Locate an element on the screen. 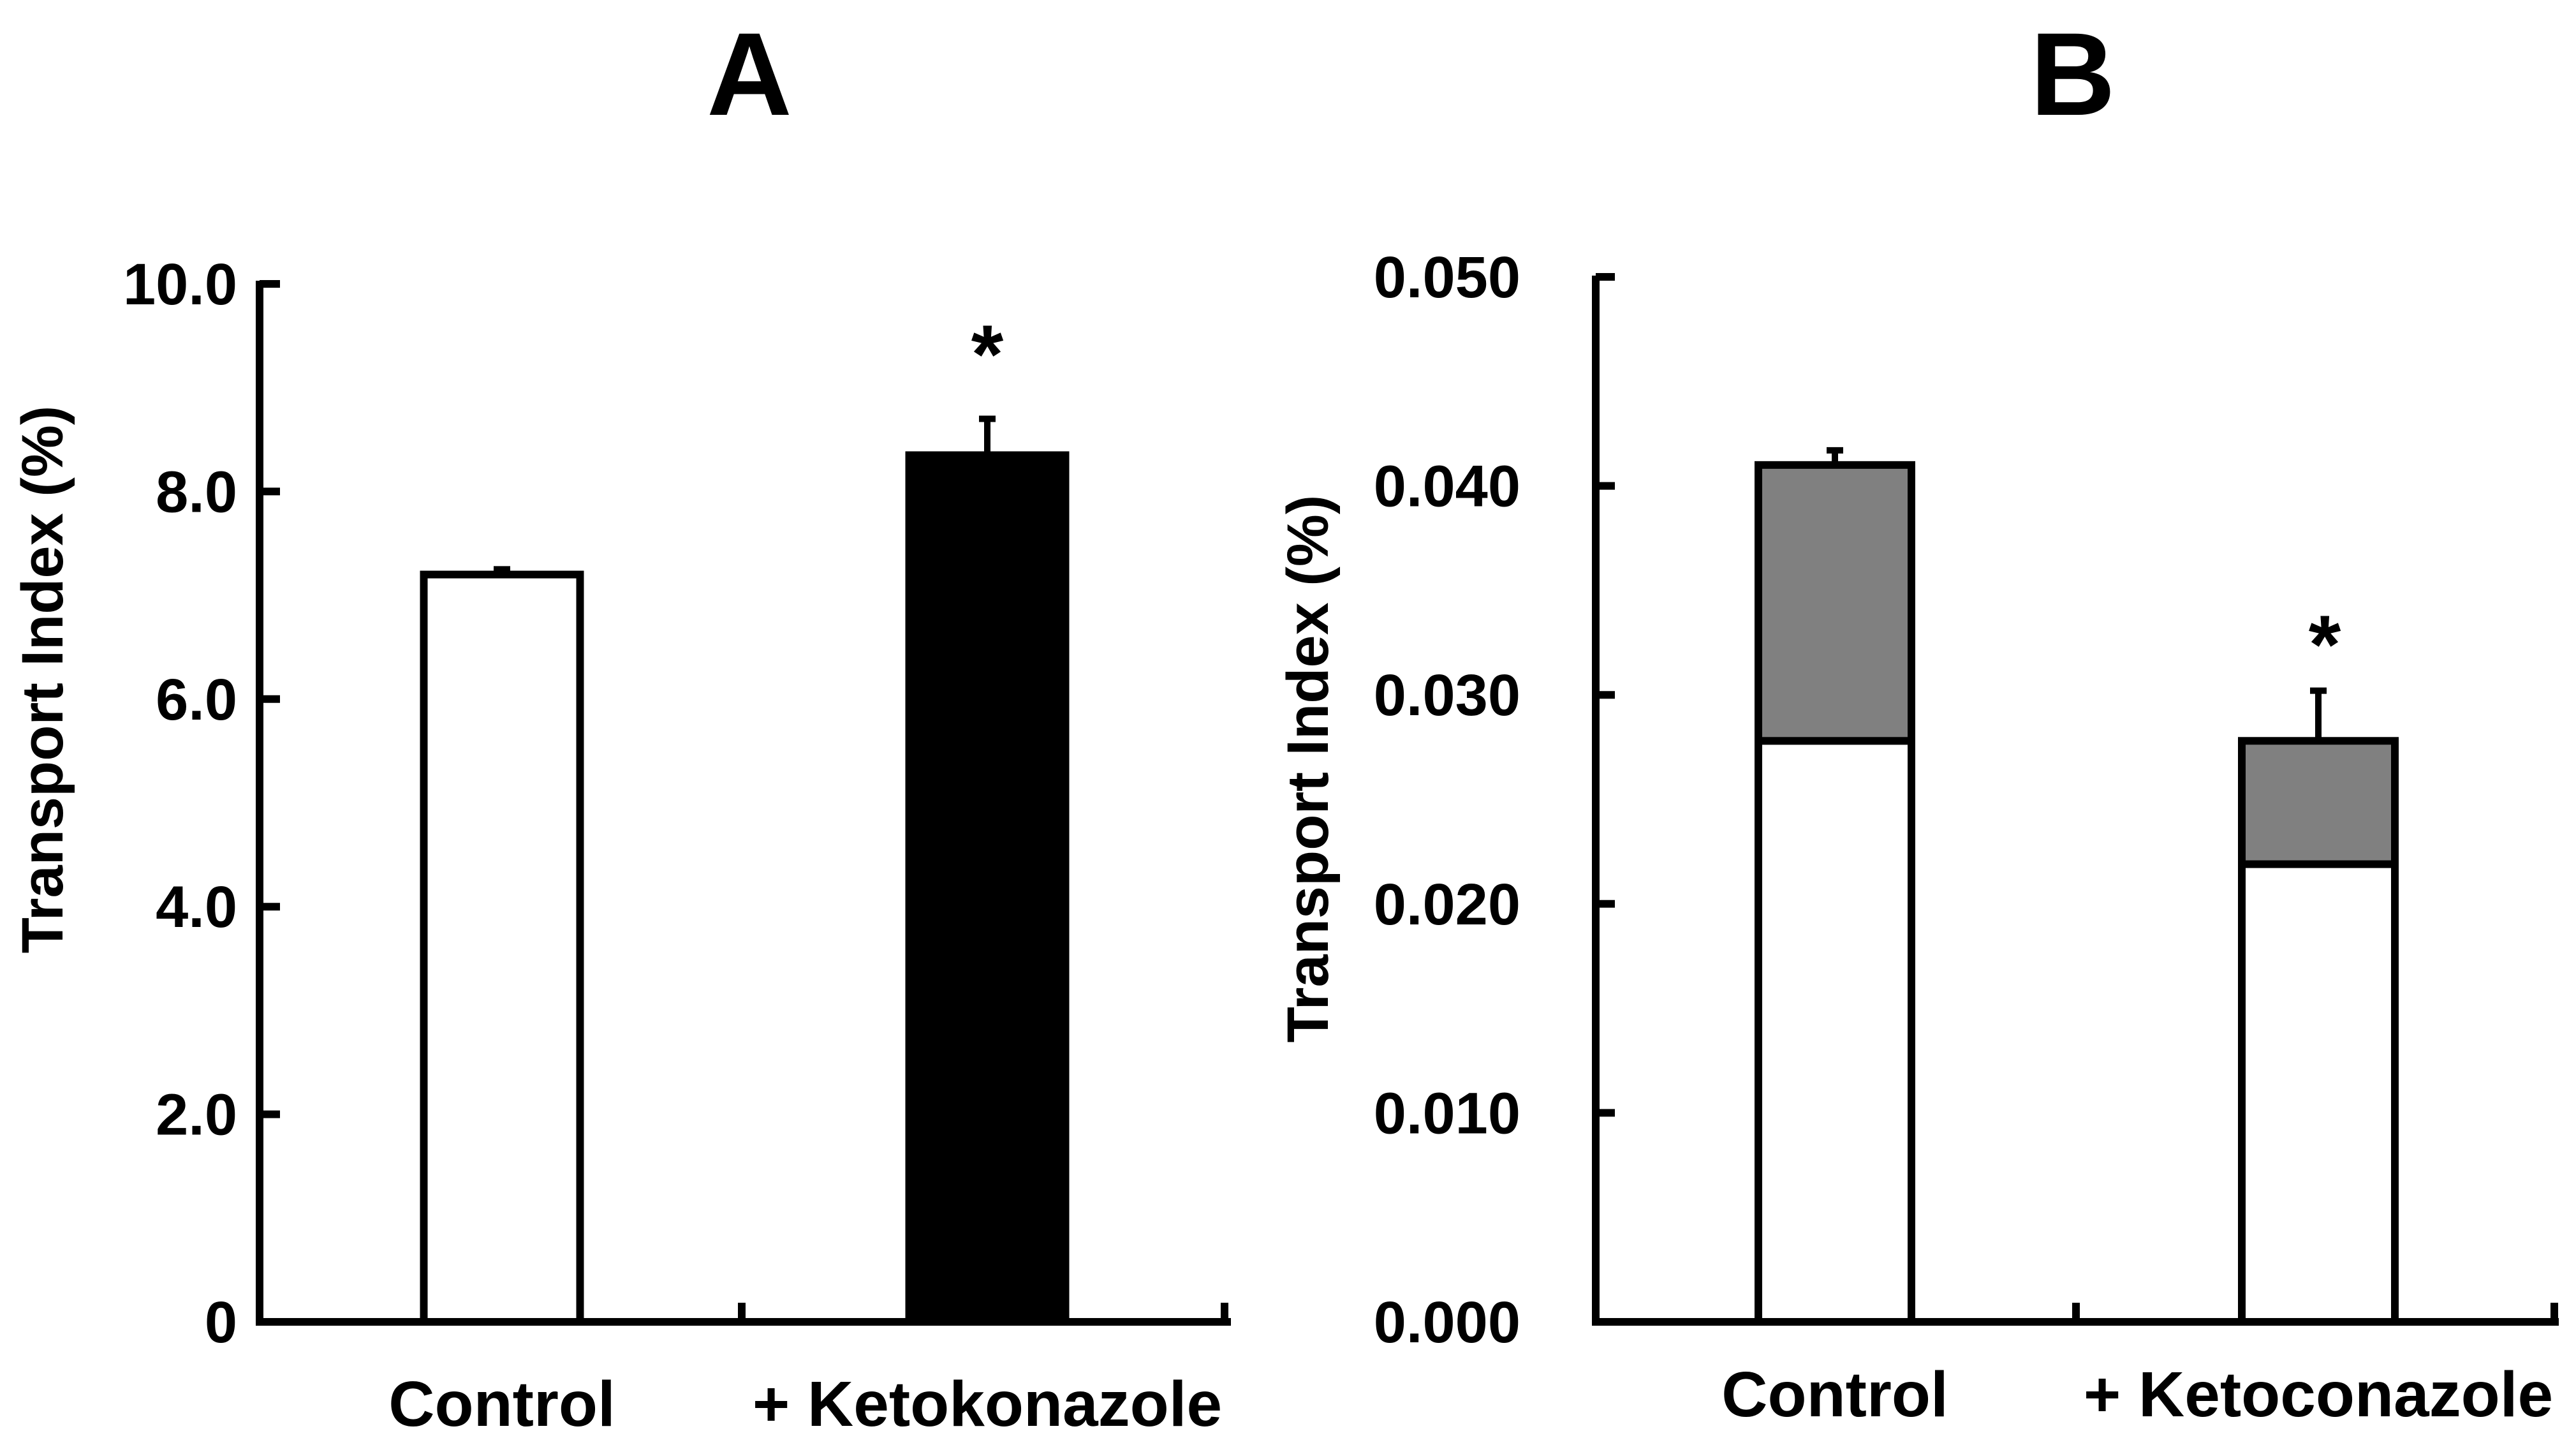 Image resolution: width=2576 pixels, height=1445 pixels. panel-b-significance-star-ketoconazole: * is located at coordinates (2325, 645).